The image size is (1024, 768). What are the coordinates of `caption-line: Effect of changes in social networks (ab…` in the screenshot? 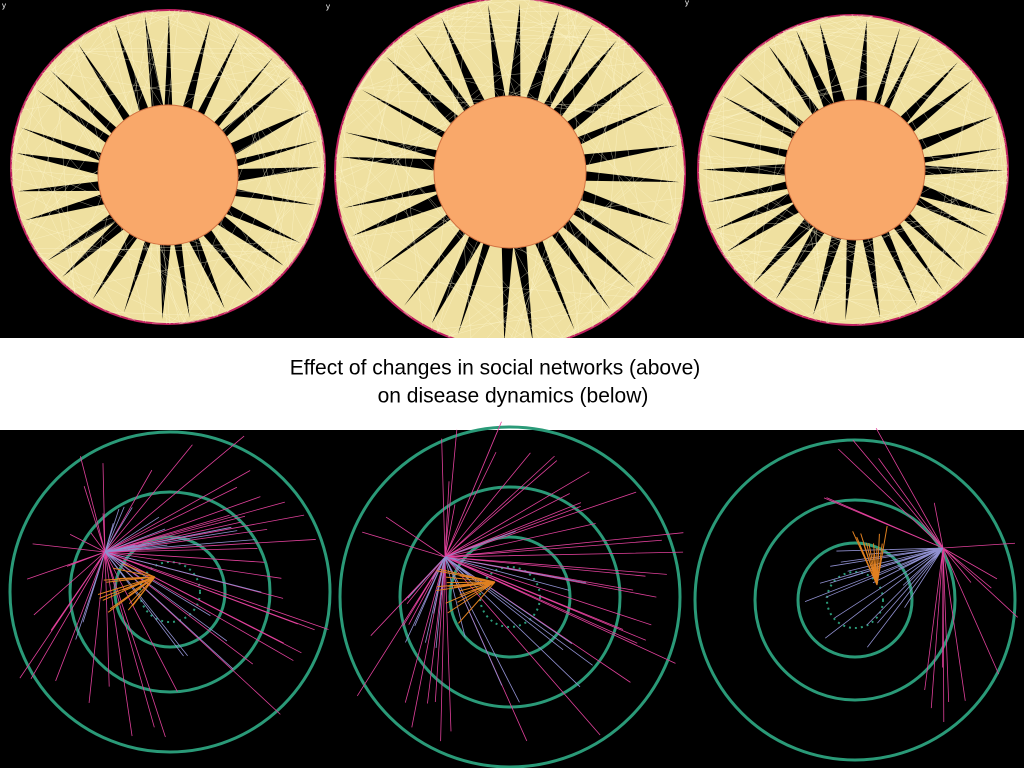 It's located at (495, 368).